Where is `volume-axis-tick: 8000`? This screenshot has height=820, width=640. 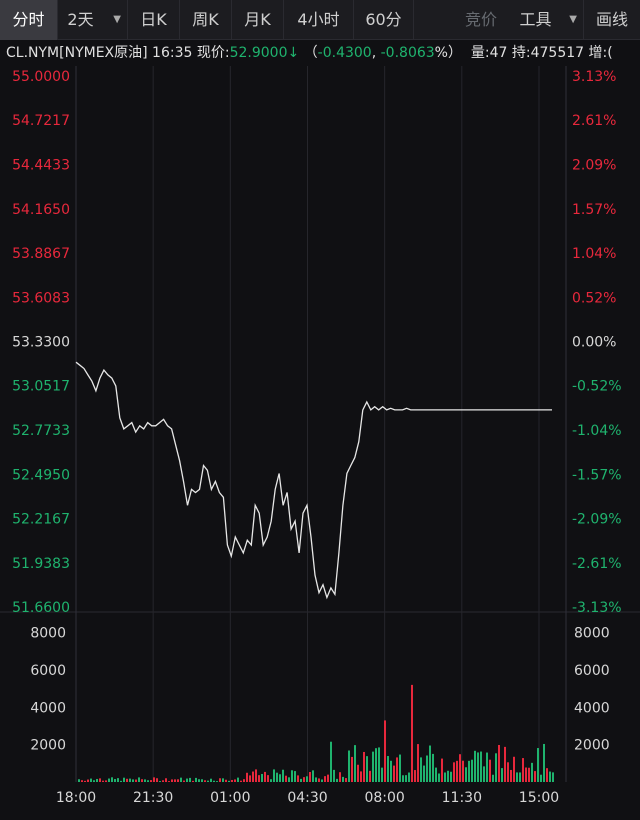 volume-axis-tick: 8000 is located at coordinates (48, 634).